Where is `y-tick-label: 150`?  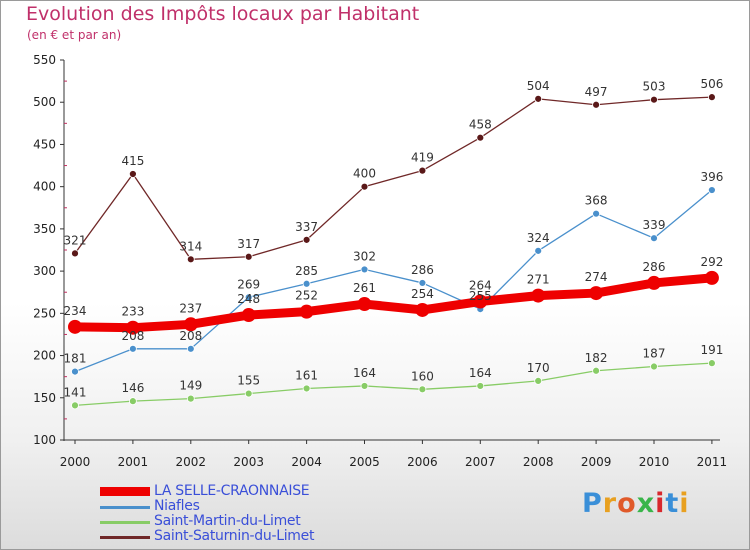 y-tick-label: 150 is located at coordinates (44, 398).